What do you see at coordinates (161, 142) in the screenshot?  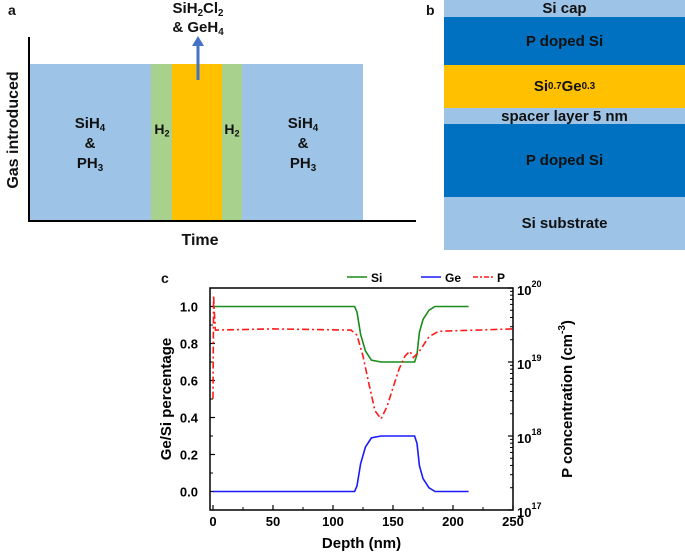 I see `h2-region-left` at bounding box center [161, 142].